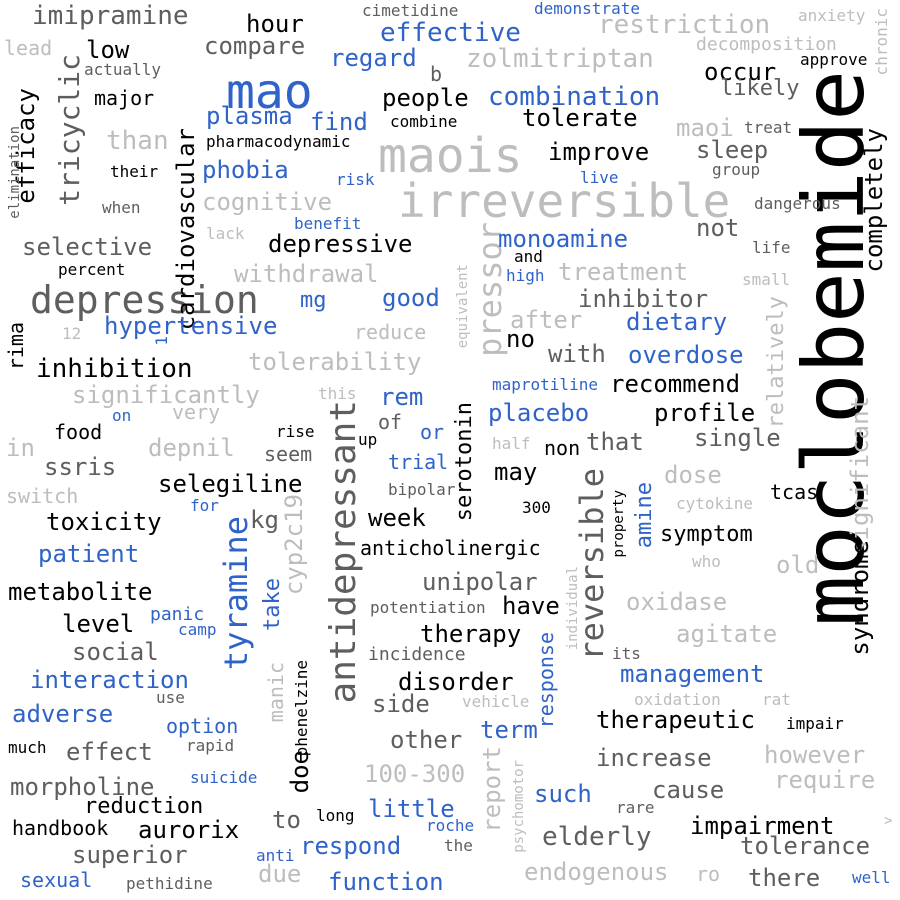 This screenshot has width=900, height=900. I want to click on word-may: may, so click(516, 472).